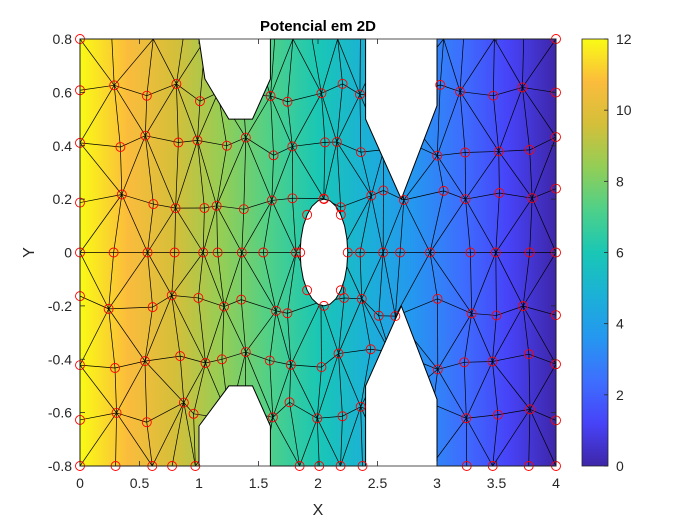 This screenshot has width=700, height=525. What do you see at coordinates (378, 483) in the screenshot?
I see `x-tick-label: 2.5` at bounding box center [378, 483].